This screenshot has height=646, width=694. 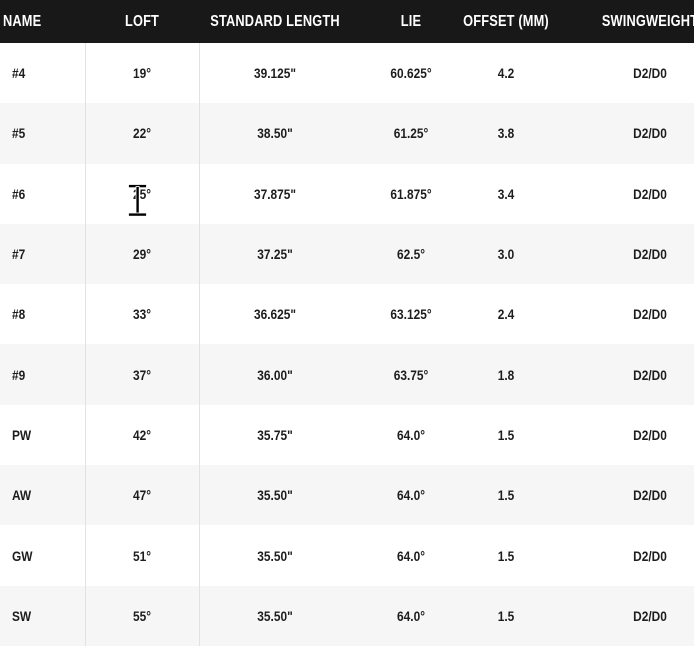 What do you see at coordinates (19, 254) in the screenshot?
I see `cell-name: #7` at bounding box center [19, 254].